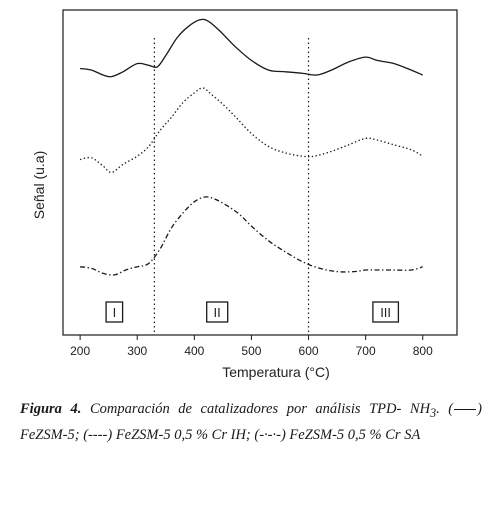  I want to click on legend-dashdot-marker: (-·-·-), so click(270, 434).